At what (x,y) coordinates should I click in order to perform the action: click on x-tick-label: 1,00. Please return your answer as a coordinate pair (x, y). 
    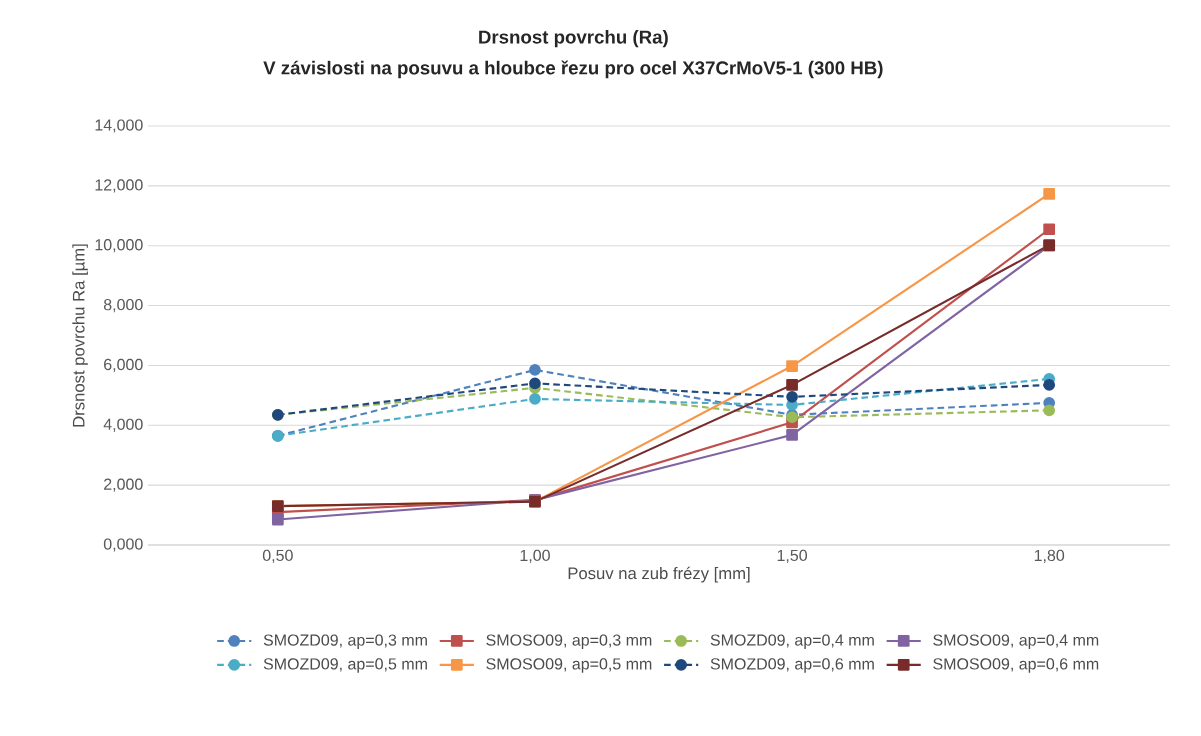
    Looking at the image, I should click on (535, 556).